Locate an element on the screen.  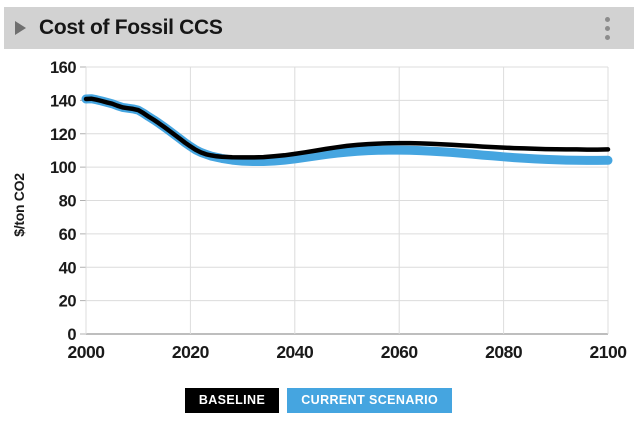
chart-header: Cost of Fossil CCS is located at coordinates (319, 28).